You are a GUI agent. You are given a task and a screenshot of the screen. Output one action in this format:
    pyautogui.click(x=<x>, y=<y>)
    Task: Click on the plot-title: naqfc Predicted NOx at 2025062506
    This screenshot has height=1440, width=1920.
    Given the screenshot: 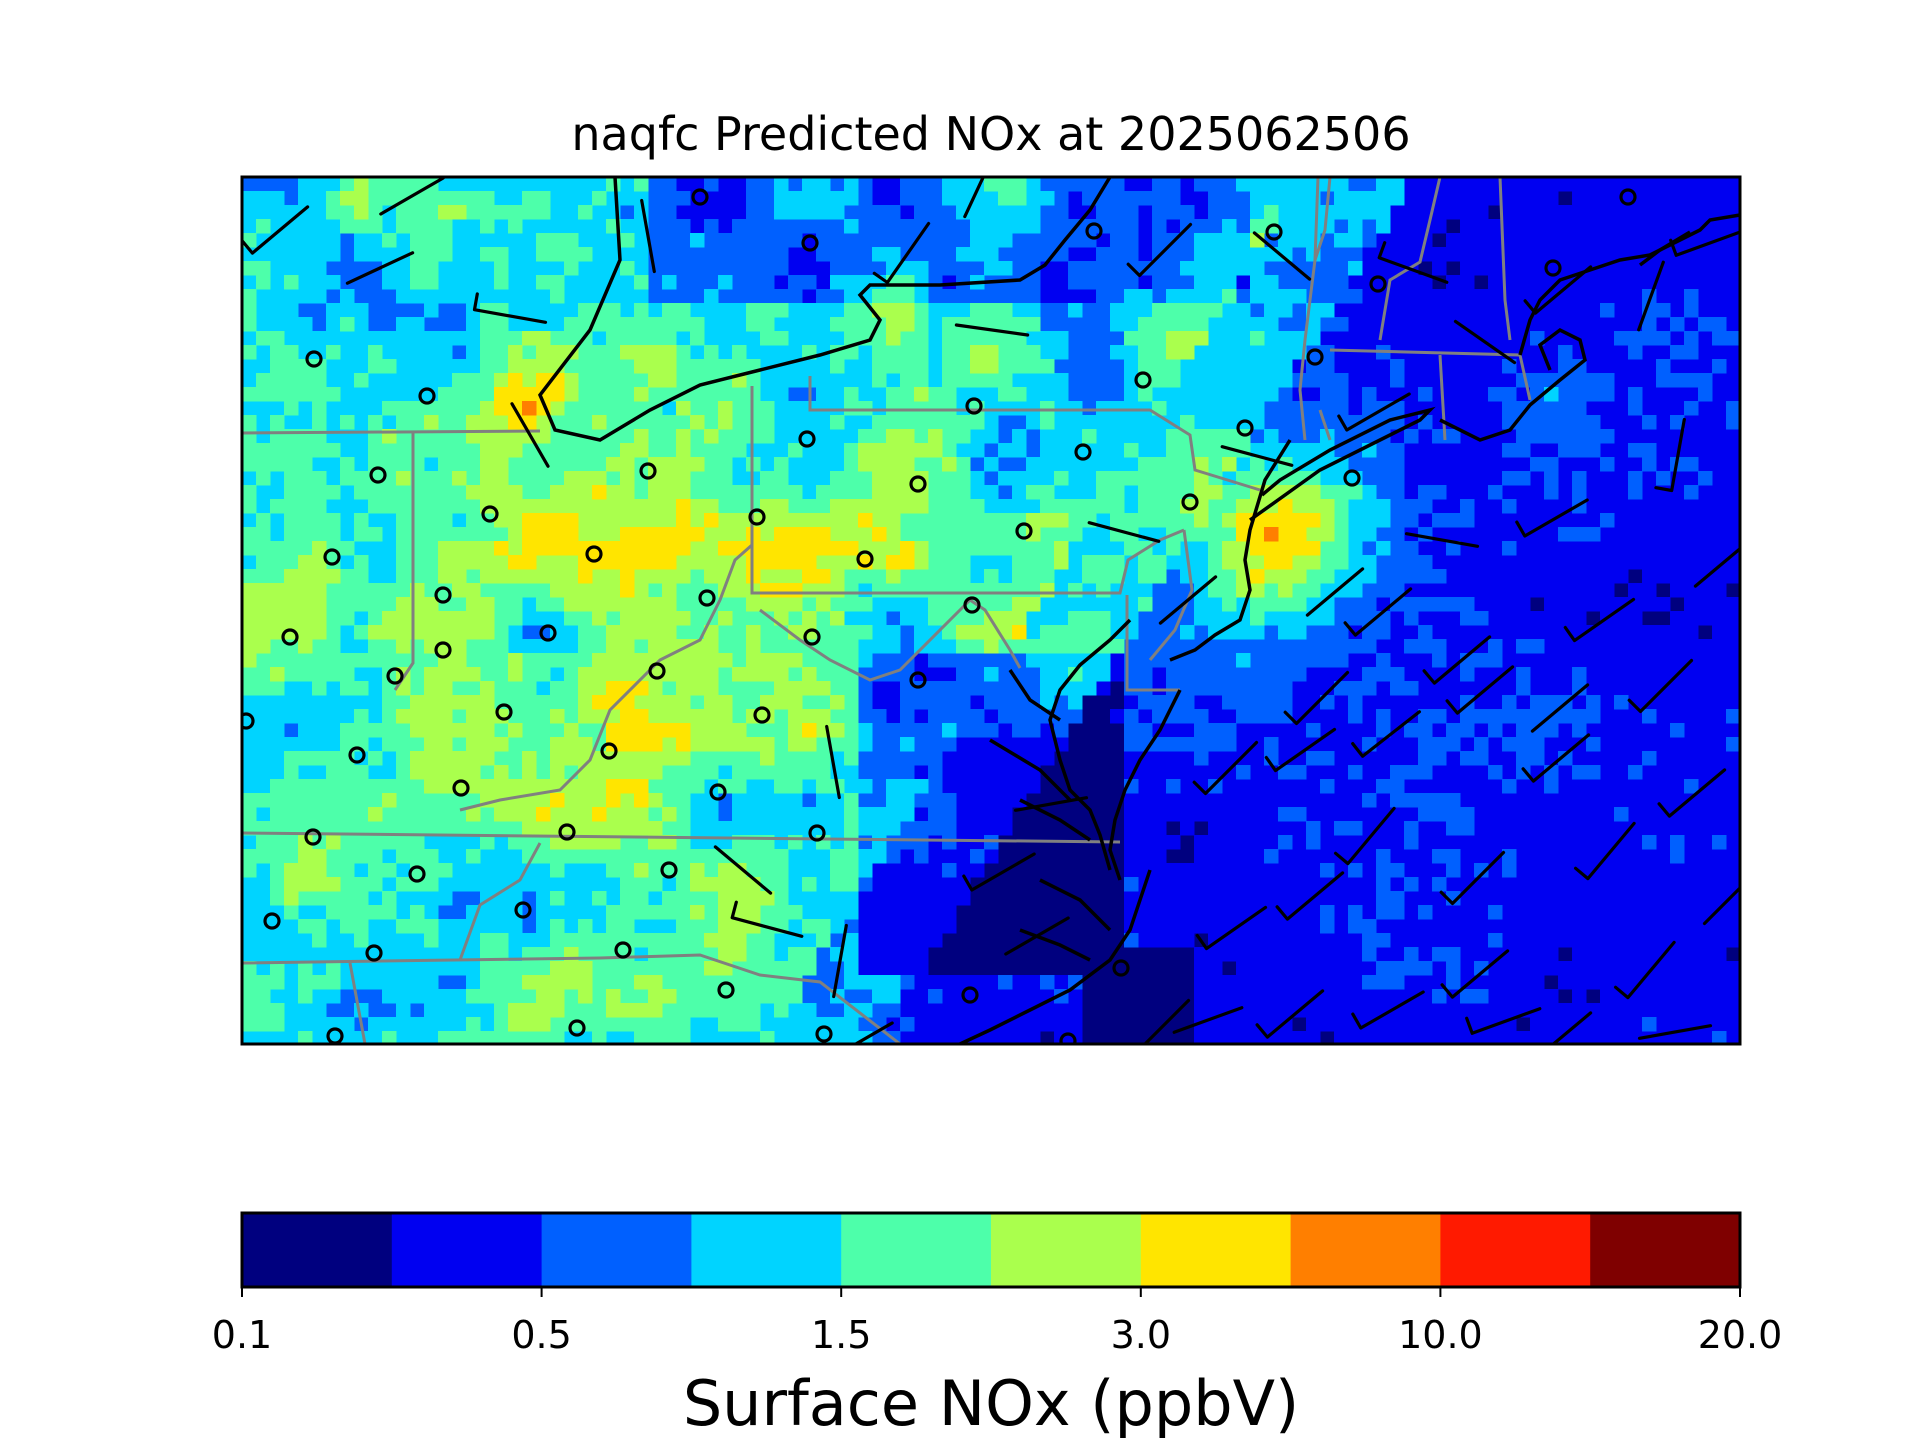 What is the action you would take?
    pyautogui.click(x=990, y=134)
    